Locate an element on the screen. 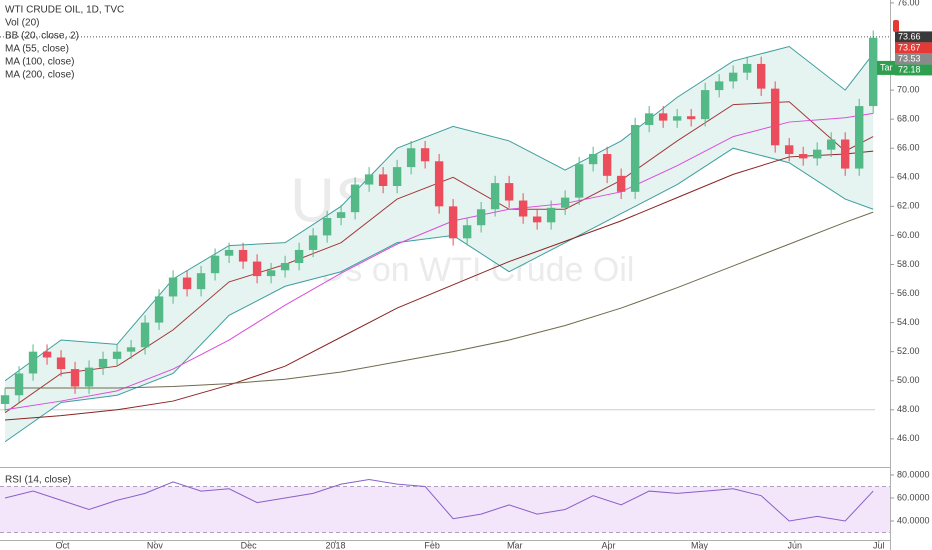 The height and width of the screenshot is (550, 932). target-label: Tar is located at coordinates (886, 67).